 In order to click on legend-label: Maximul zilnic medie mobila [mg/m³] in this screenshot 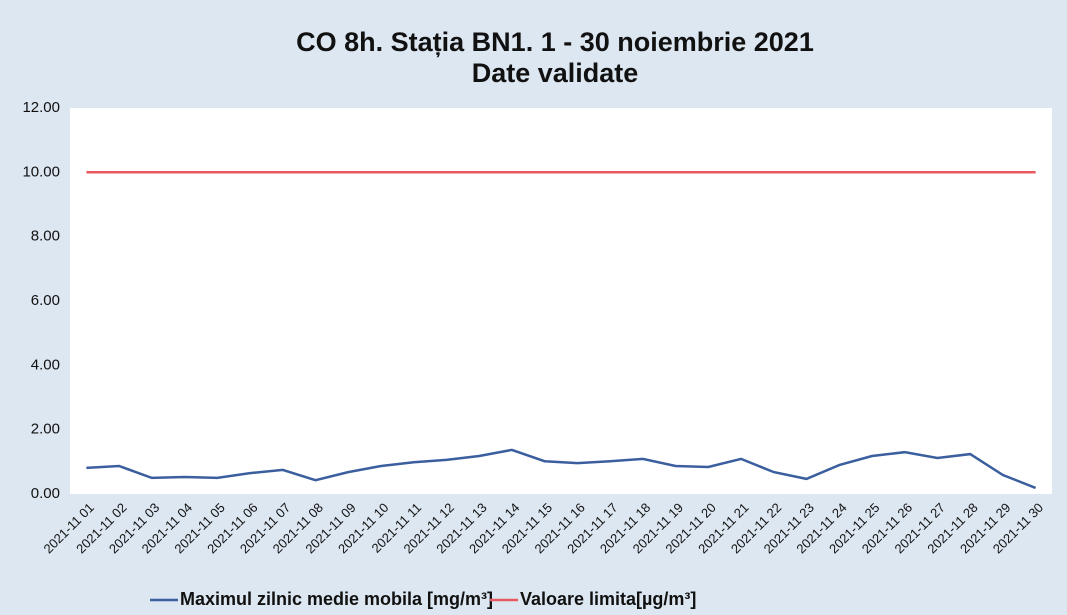, I will do `click(336, 599)`.